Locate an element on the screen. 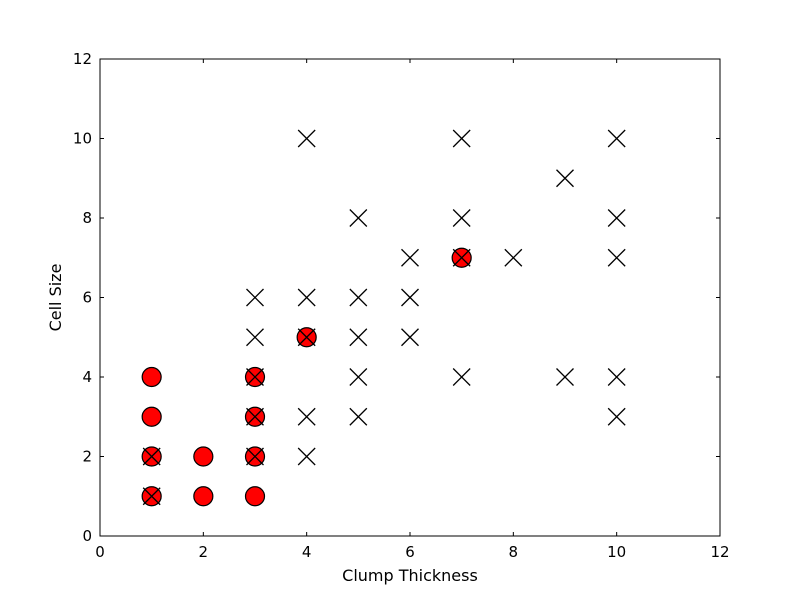 This screenshot has height=596, width=800. y-tick-label: 0 is located at coordinates (87, 536).